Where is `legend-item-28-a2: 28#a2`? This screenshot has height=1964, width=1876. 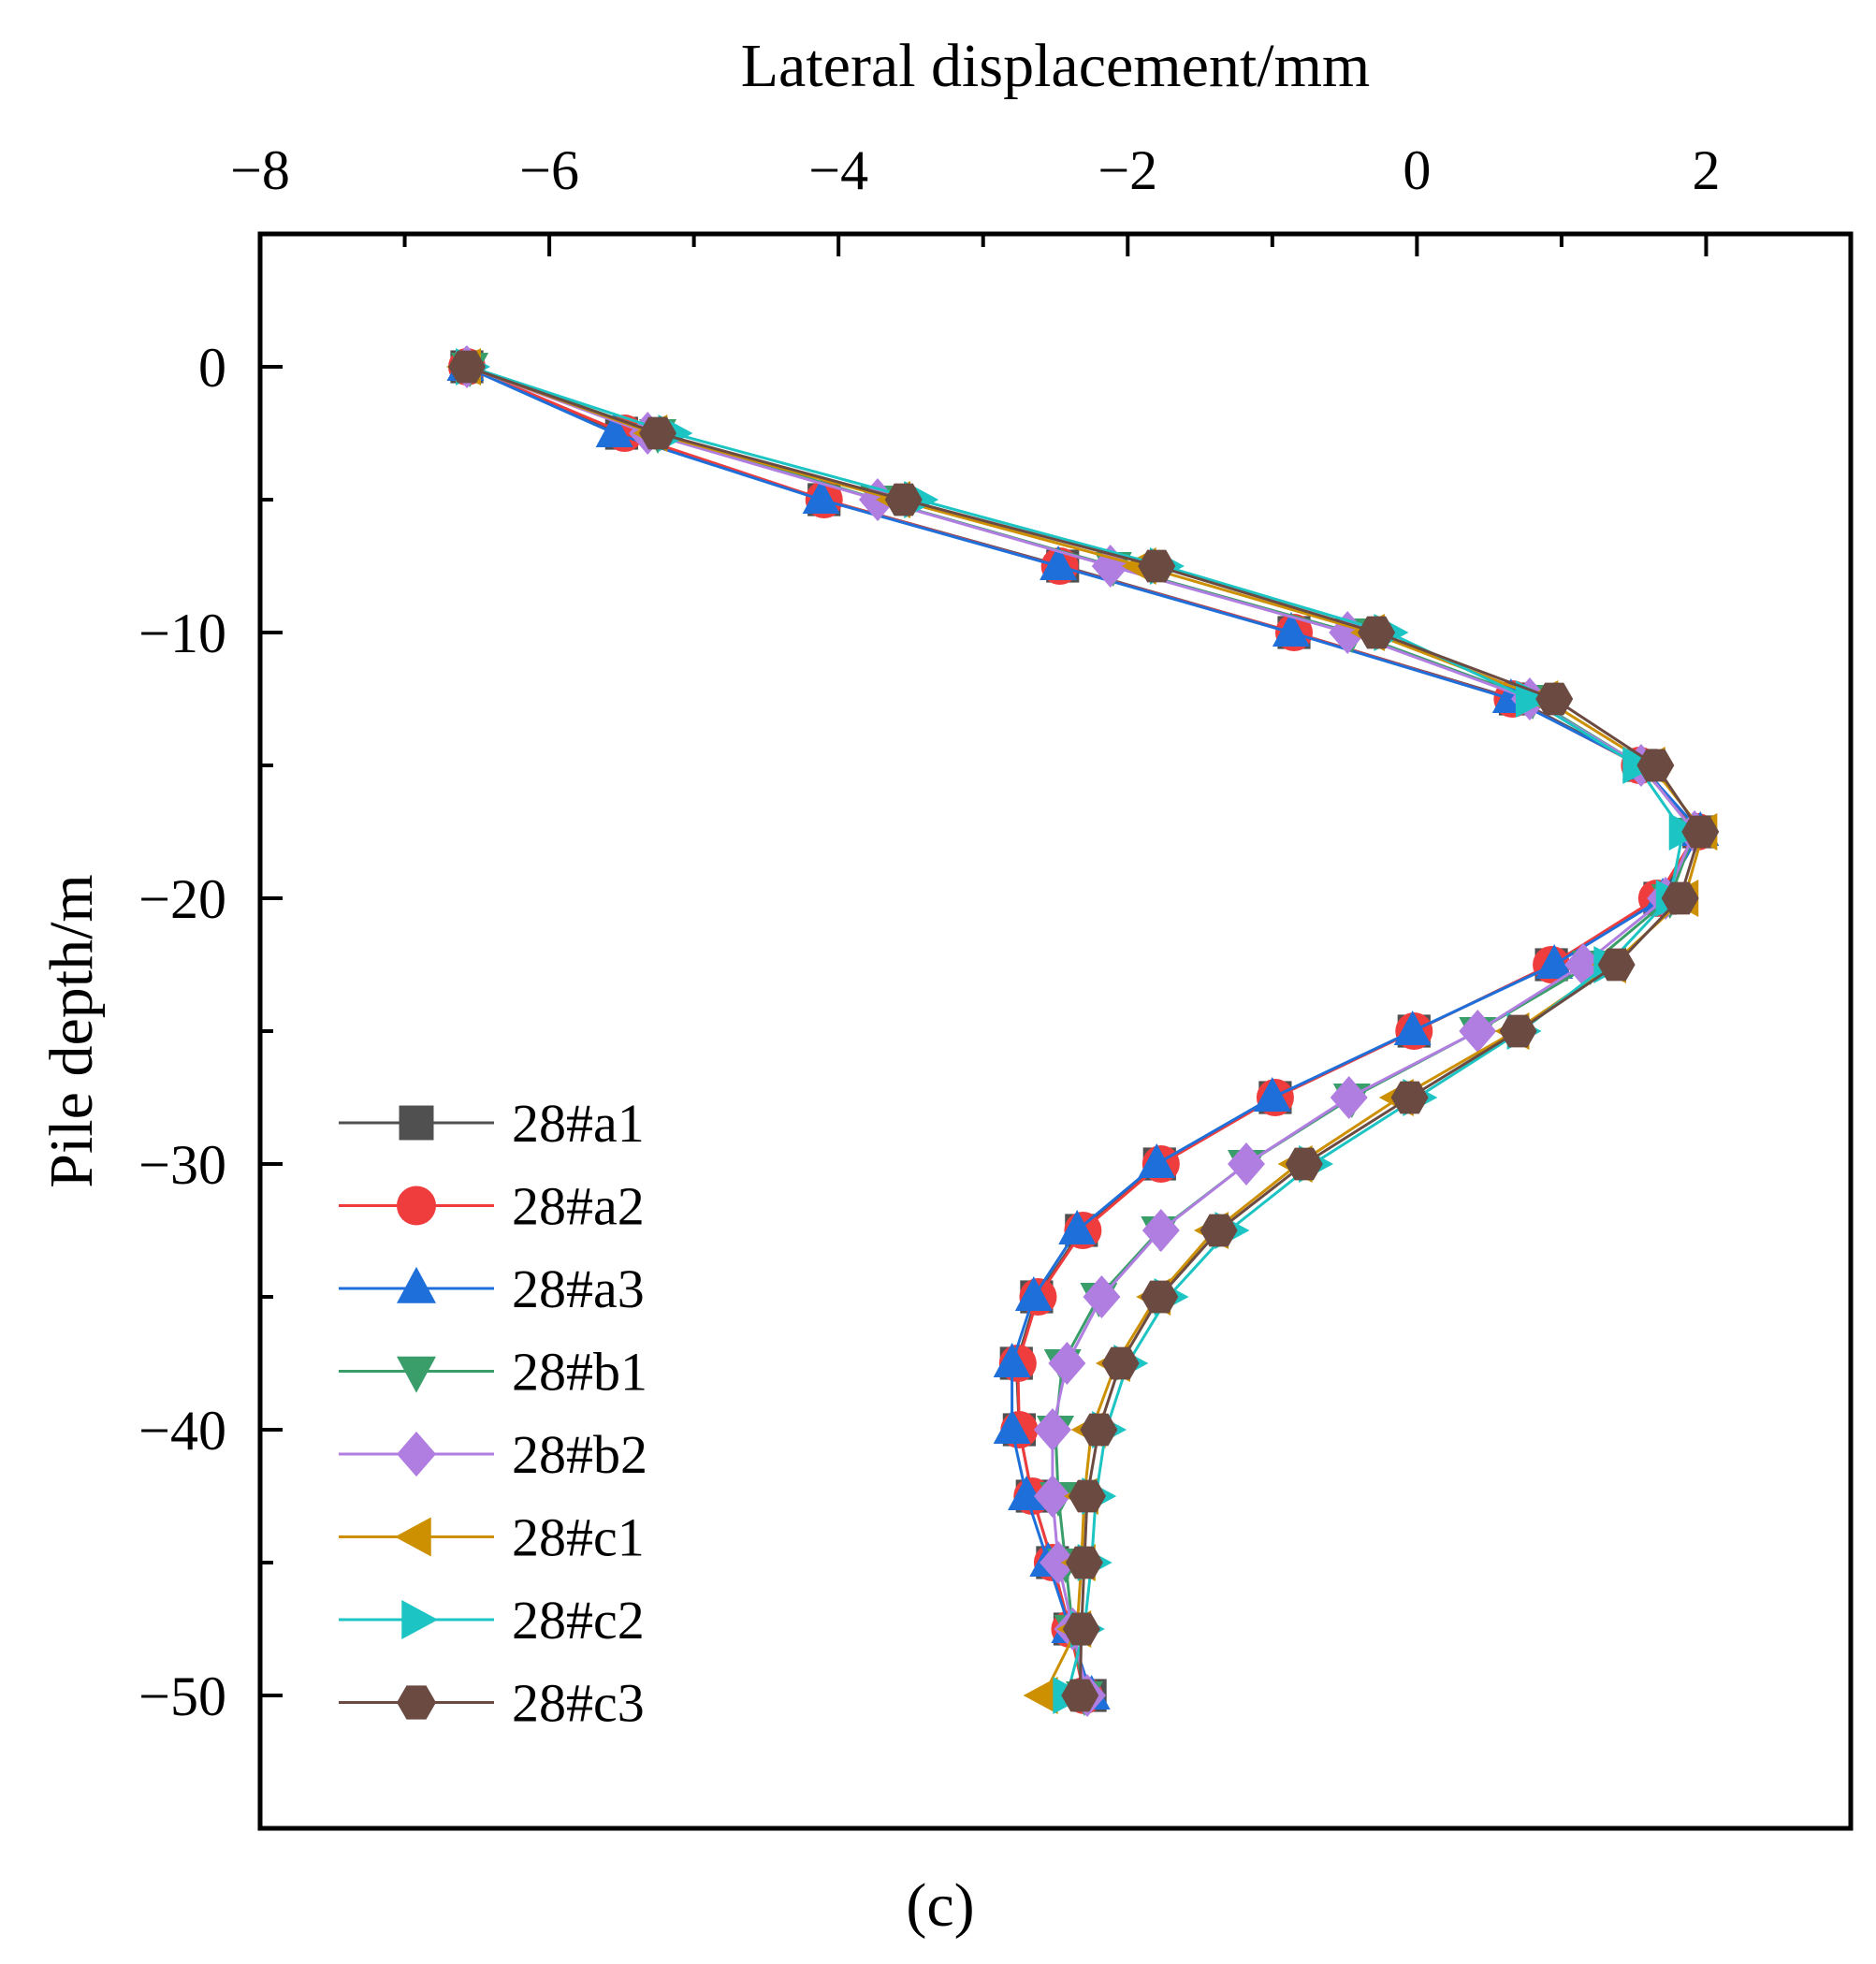
legend-item-28-a2: 28#a2 is located at coordinates (492, 1206).